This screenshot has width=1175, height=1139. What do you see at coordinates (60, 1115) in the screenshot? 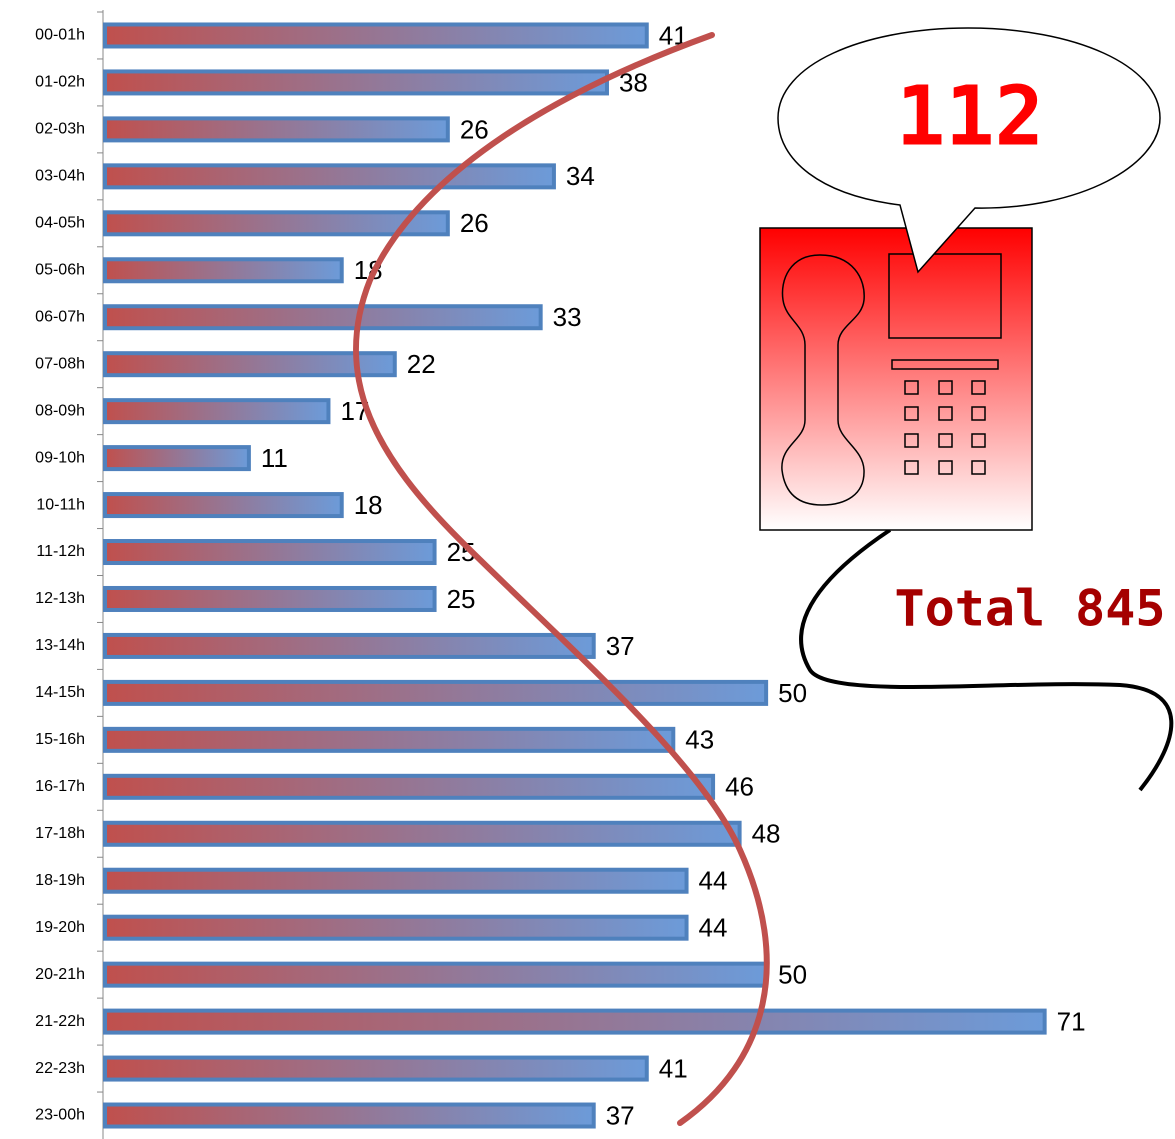
I see `y-tick-label: 23-00h` at bounding box center [60, 1115].